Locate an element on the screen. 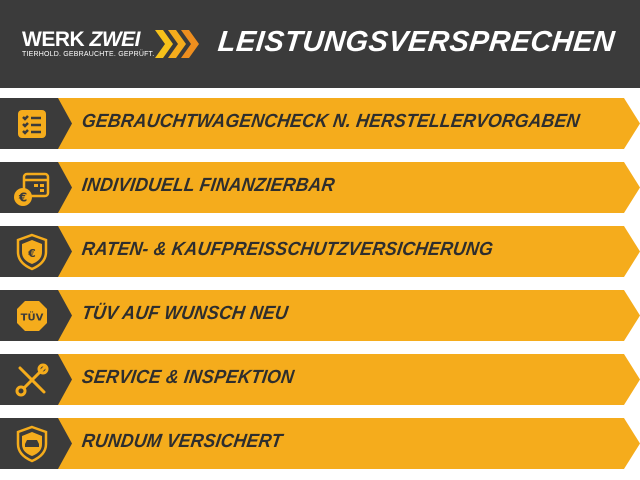  brand-tagline: TIERHOLD. GEBRAUCHTE. GEPRÜFT. is located at coordinates (88, 54).